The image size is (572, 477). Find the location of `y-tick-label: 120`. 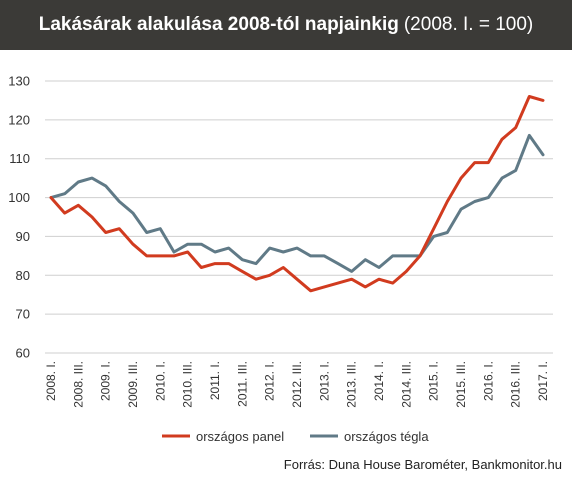

y-tick-label: 120 is located at coordinates (19, 119).